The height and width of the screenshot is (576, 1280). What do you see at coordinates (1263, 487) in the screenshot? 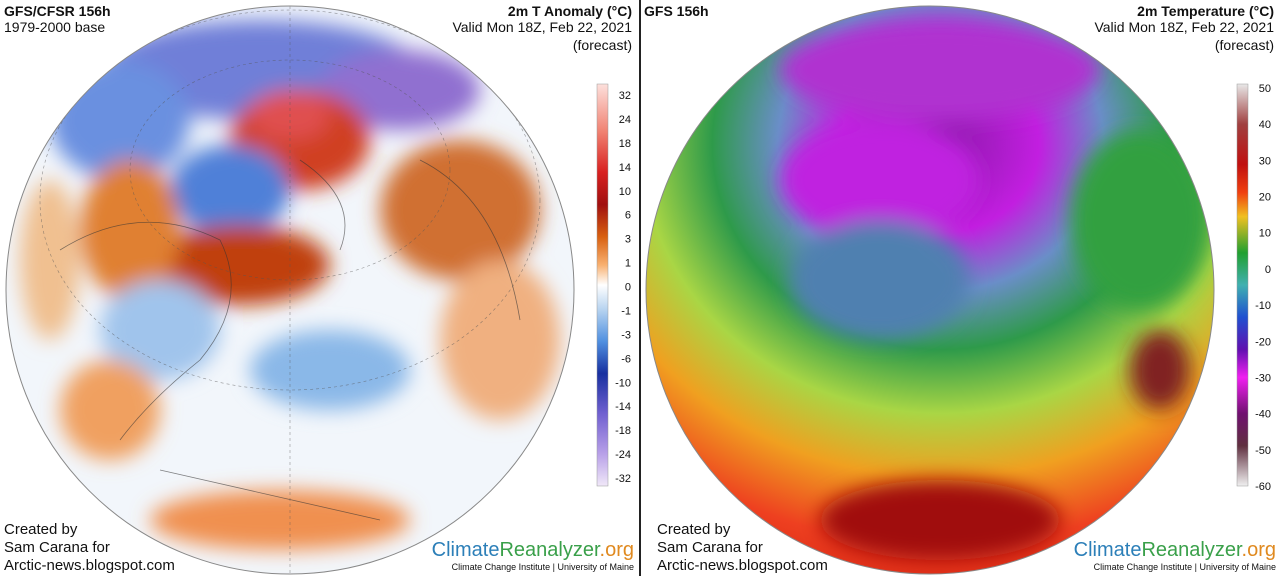
I see `colorbar-label: -60` at bounding box center [1263, 487].